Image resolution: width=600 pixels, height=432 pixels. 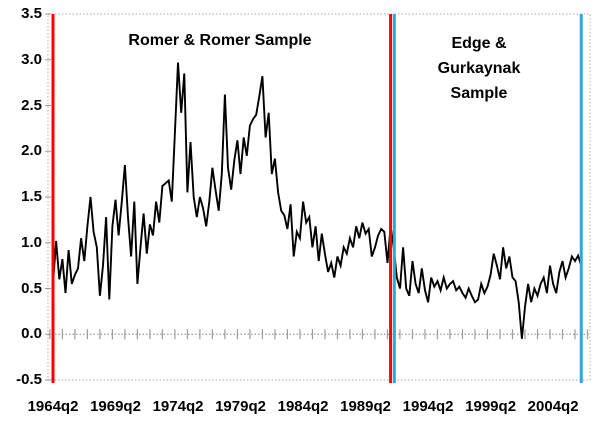 I want to click on y-axis-tick-label: 2.0, so click(x=31, y=151).